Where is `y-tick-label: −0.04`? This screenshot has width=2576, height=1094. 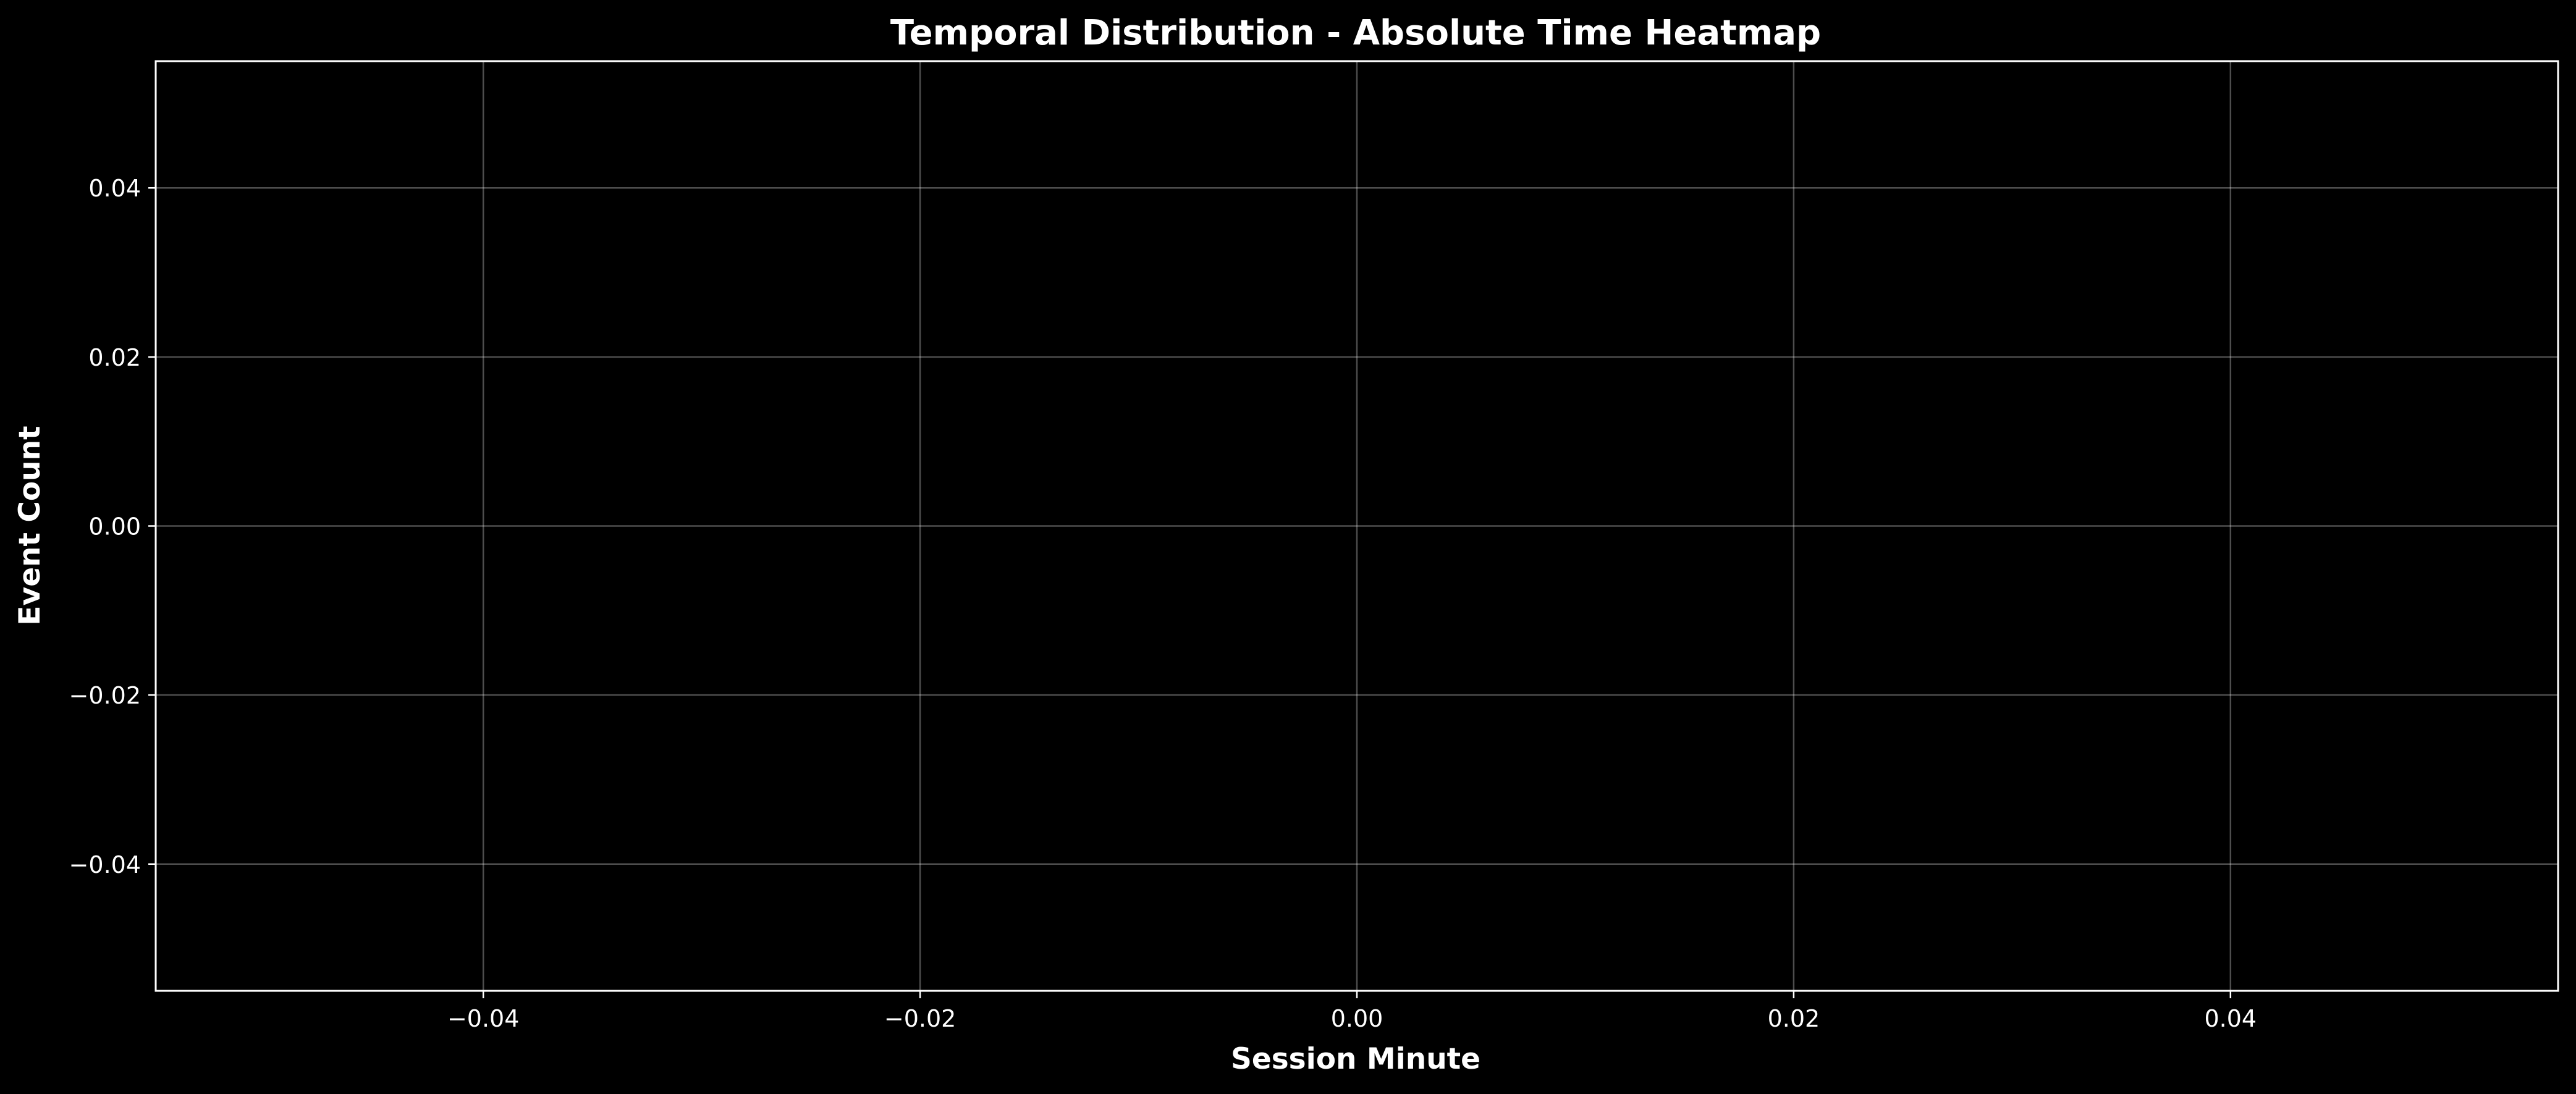
y-tick-label: −0.04 is located at coordinates (105, 864).